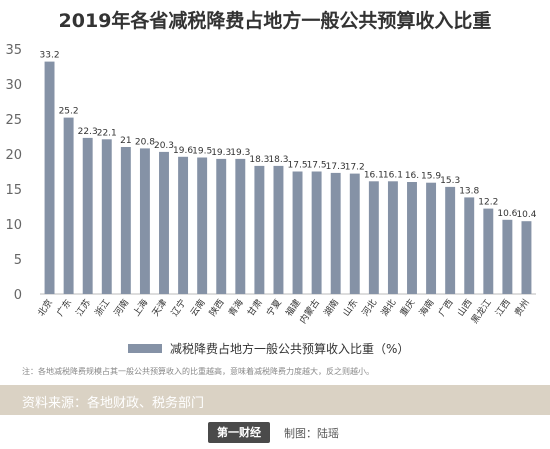 This screenshot has width=550, height=449. Describe the element at coordinates (275, 400) in the screenshot. I see `source-bar: 资料来源：各地财政、税务部门` at that location.